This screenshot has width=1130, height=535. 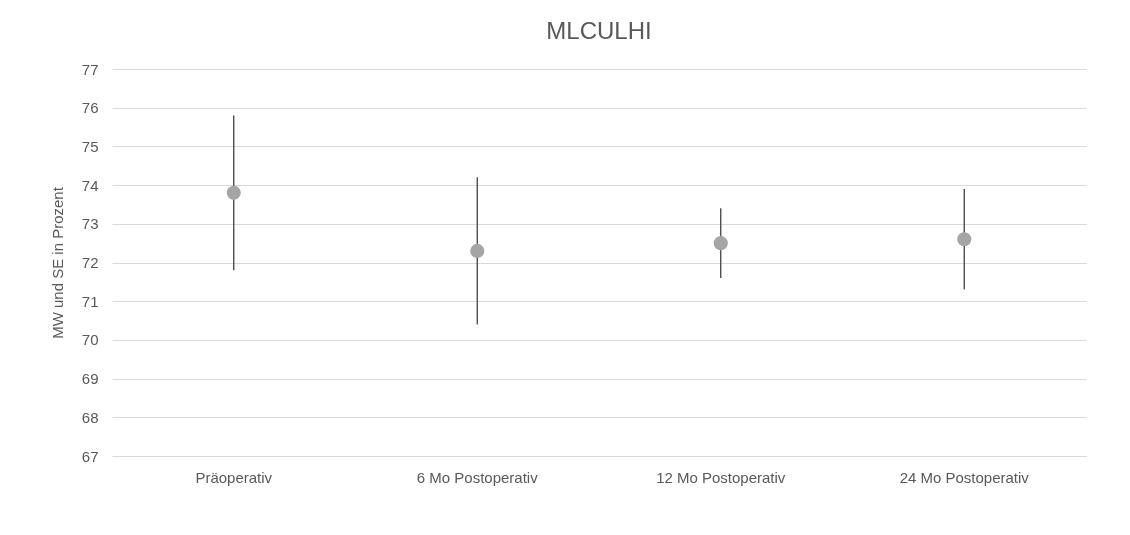 What do you see at coordinates (90, 340) in the screenshot?
I see `y-tick-label: 70` at bounding box center [90, 340].